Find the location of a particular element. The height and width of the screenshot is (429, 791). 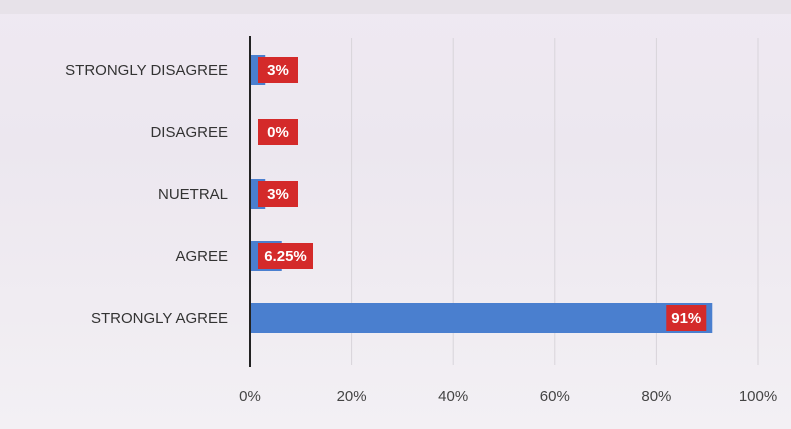

data-label-text: 91% is located at coordinates (686, 318).